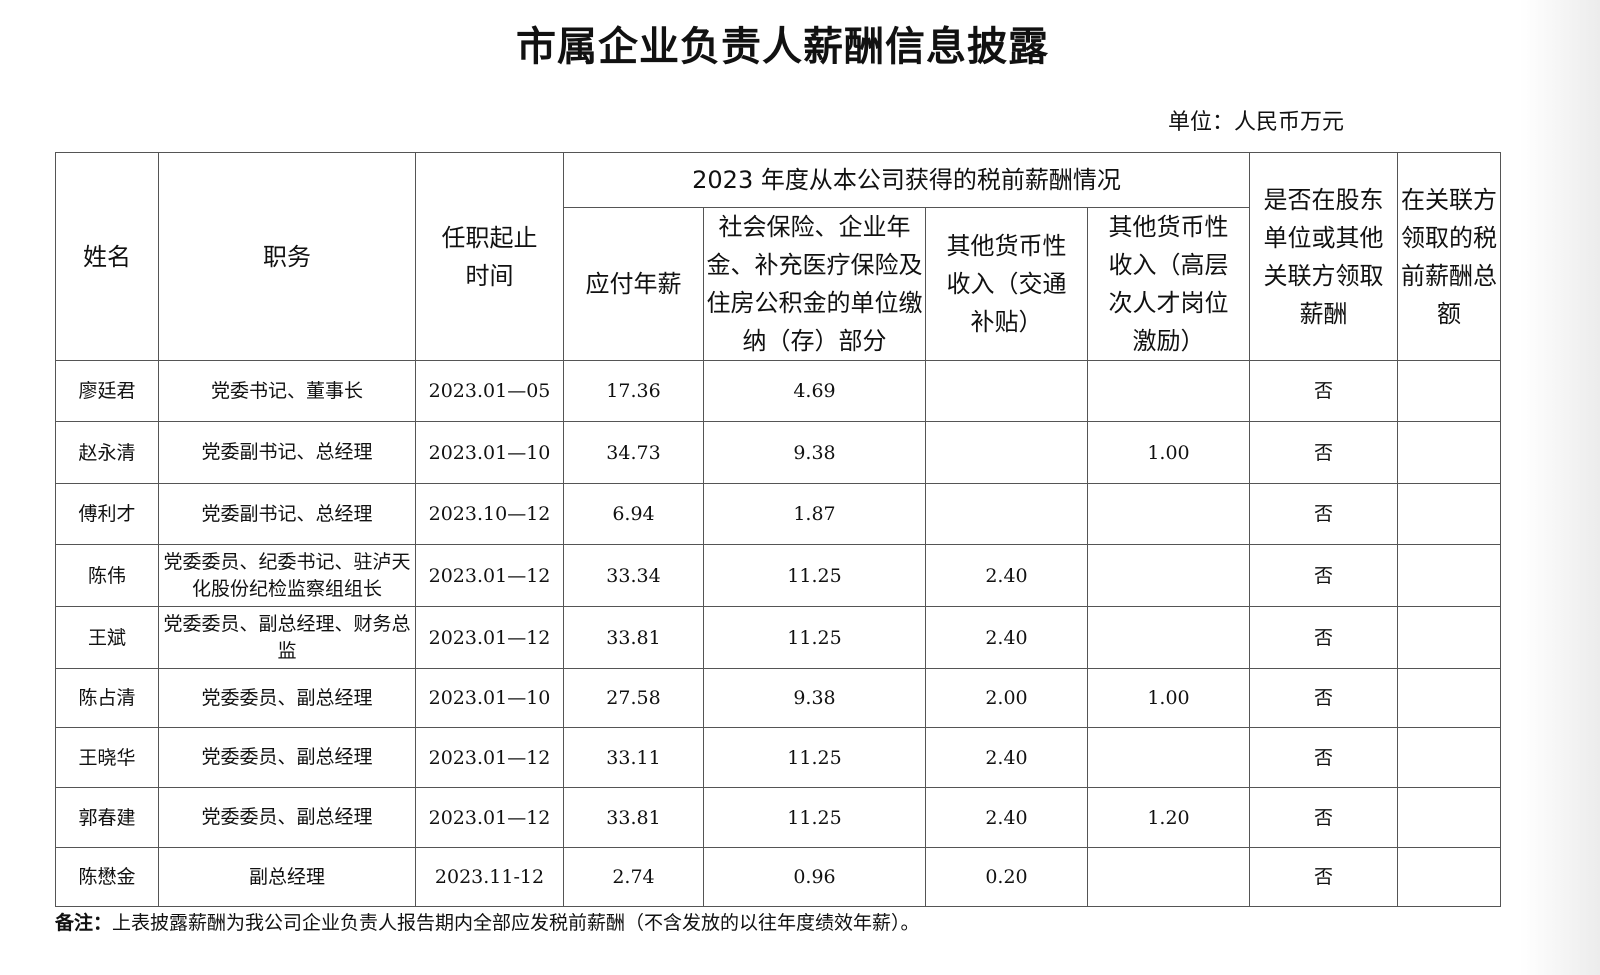  Describe the element at coordinates (107, 757) in the screenshot. I see `cell-name: 王晓华` at that location.